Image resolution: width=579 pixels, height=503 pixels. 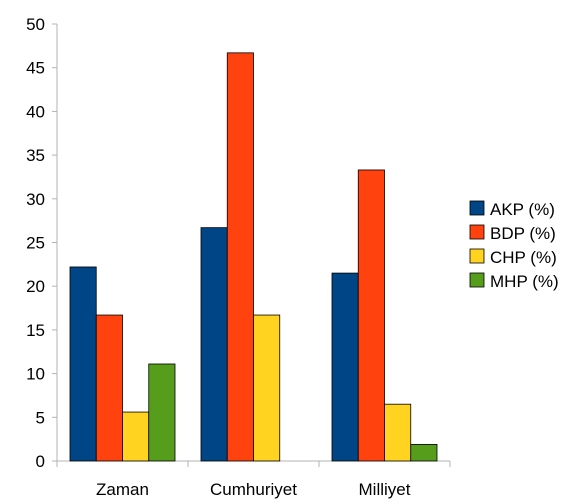 I want to click on category-label: Cumhuriyet, so click(x=253, y=489).